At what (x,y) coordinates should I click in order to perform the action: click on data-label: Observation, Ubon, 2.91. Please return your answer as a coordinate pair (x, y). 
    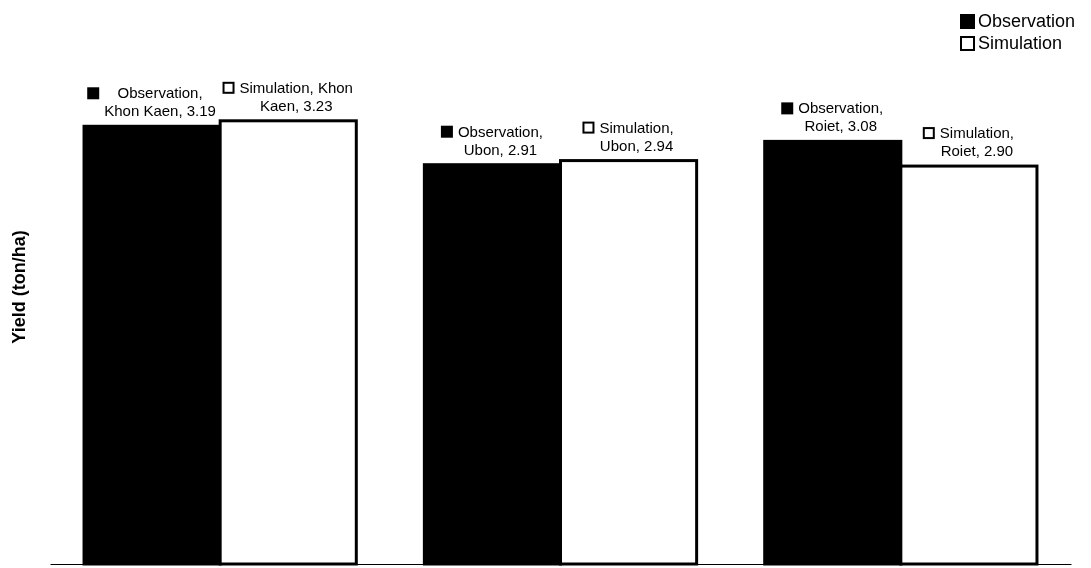
    Looking at the image, I should click on (500, 140).